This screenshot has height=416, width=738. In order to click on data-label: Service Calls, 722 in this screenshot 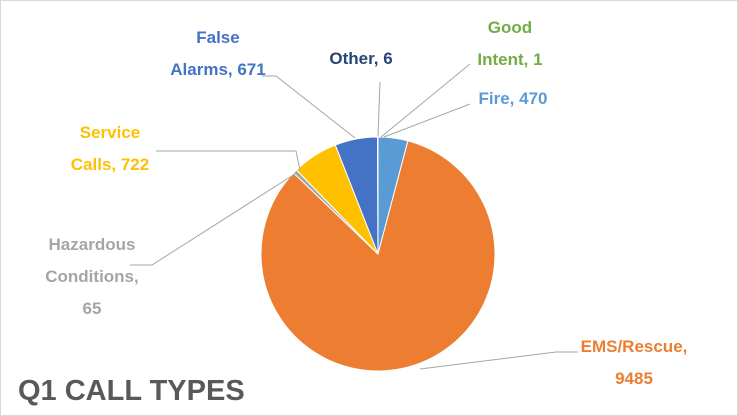, I will do `click(110, 148)`.